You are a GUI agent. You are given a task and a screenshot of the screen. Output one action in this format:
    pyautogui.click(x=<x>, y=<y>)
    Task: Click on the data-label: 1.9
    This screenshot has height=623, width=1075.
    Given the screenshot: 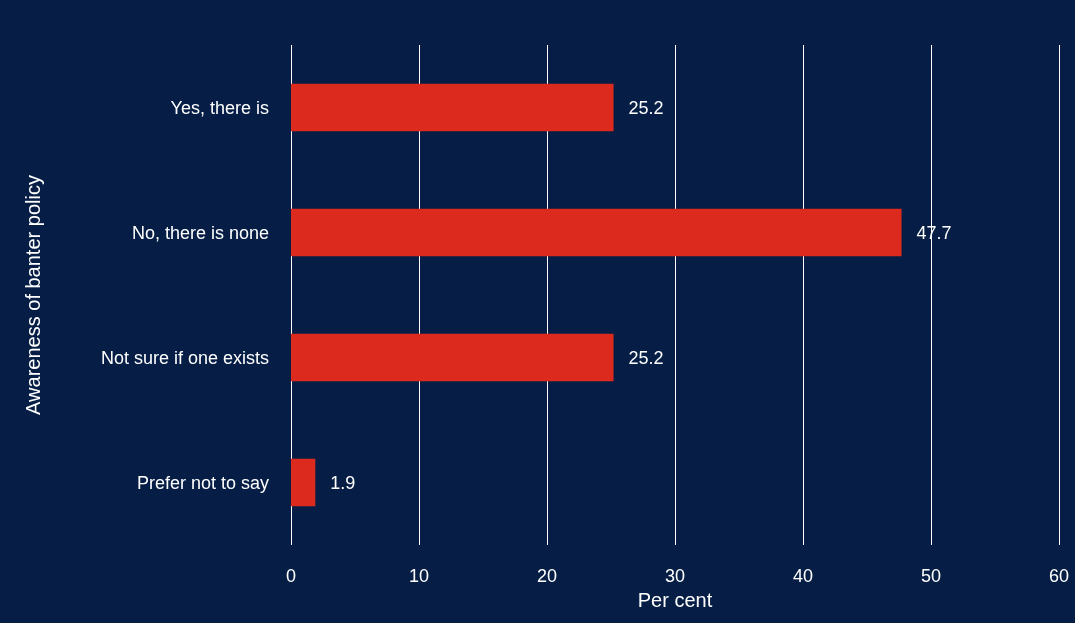 What is the action you would take?
    pyautogui.click(x=343, y=482)
    